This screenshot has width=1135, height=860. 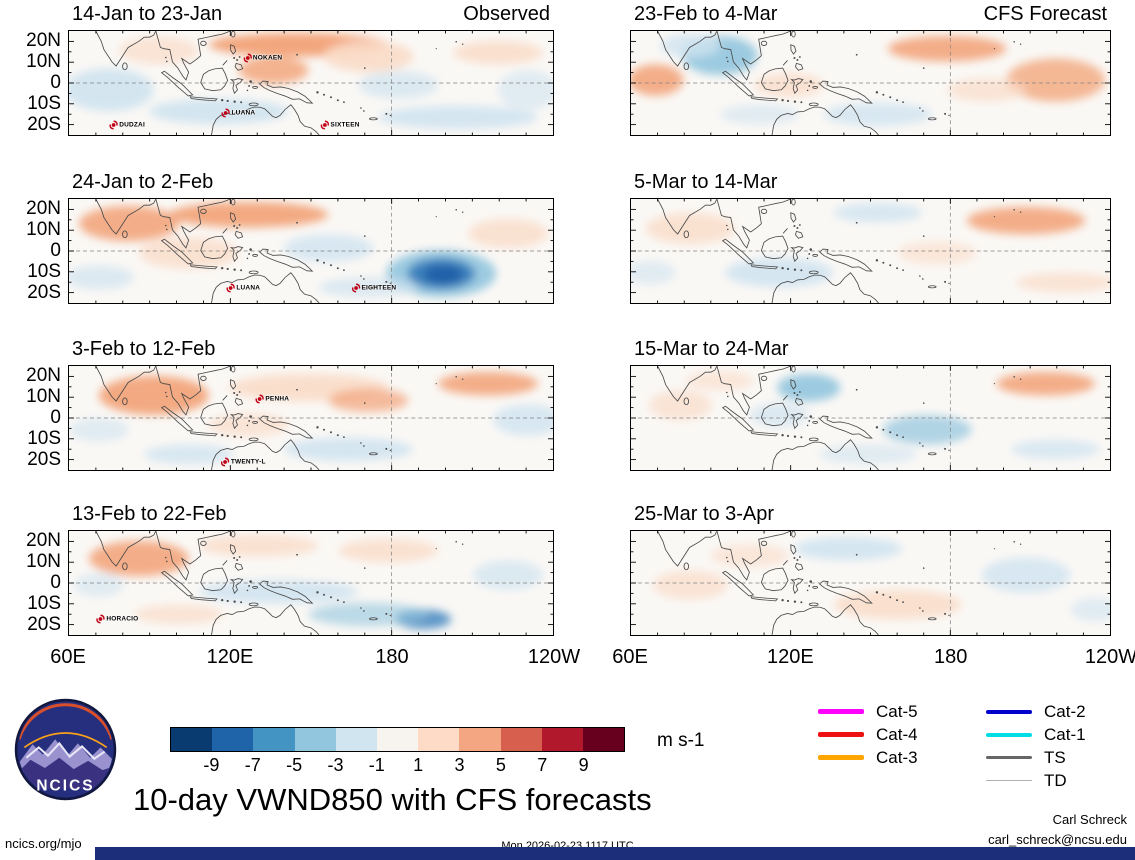 I want to click on legend-column-2: Cat-2 Cat-1 TS TD, so click(x=1036, y=745).